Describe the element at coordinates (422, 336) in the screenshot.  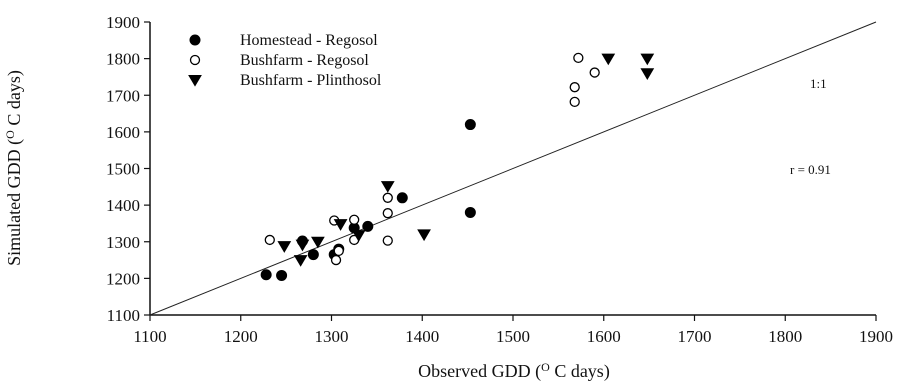
I see `x-tick-label: 1400` at that location.